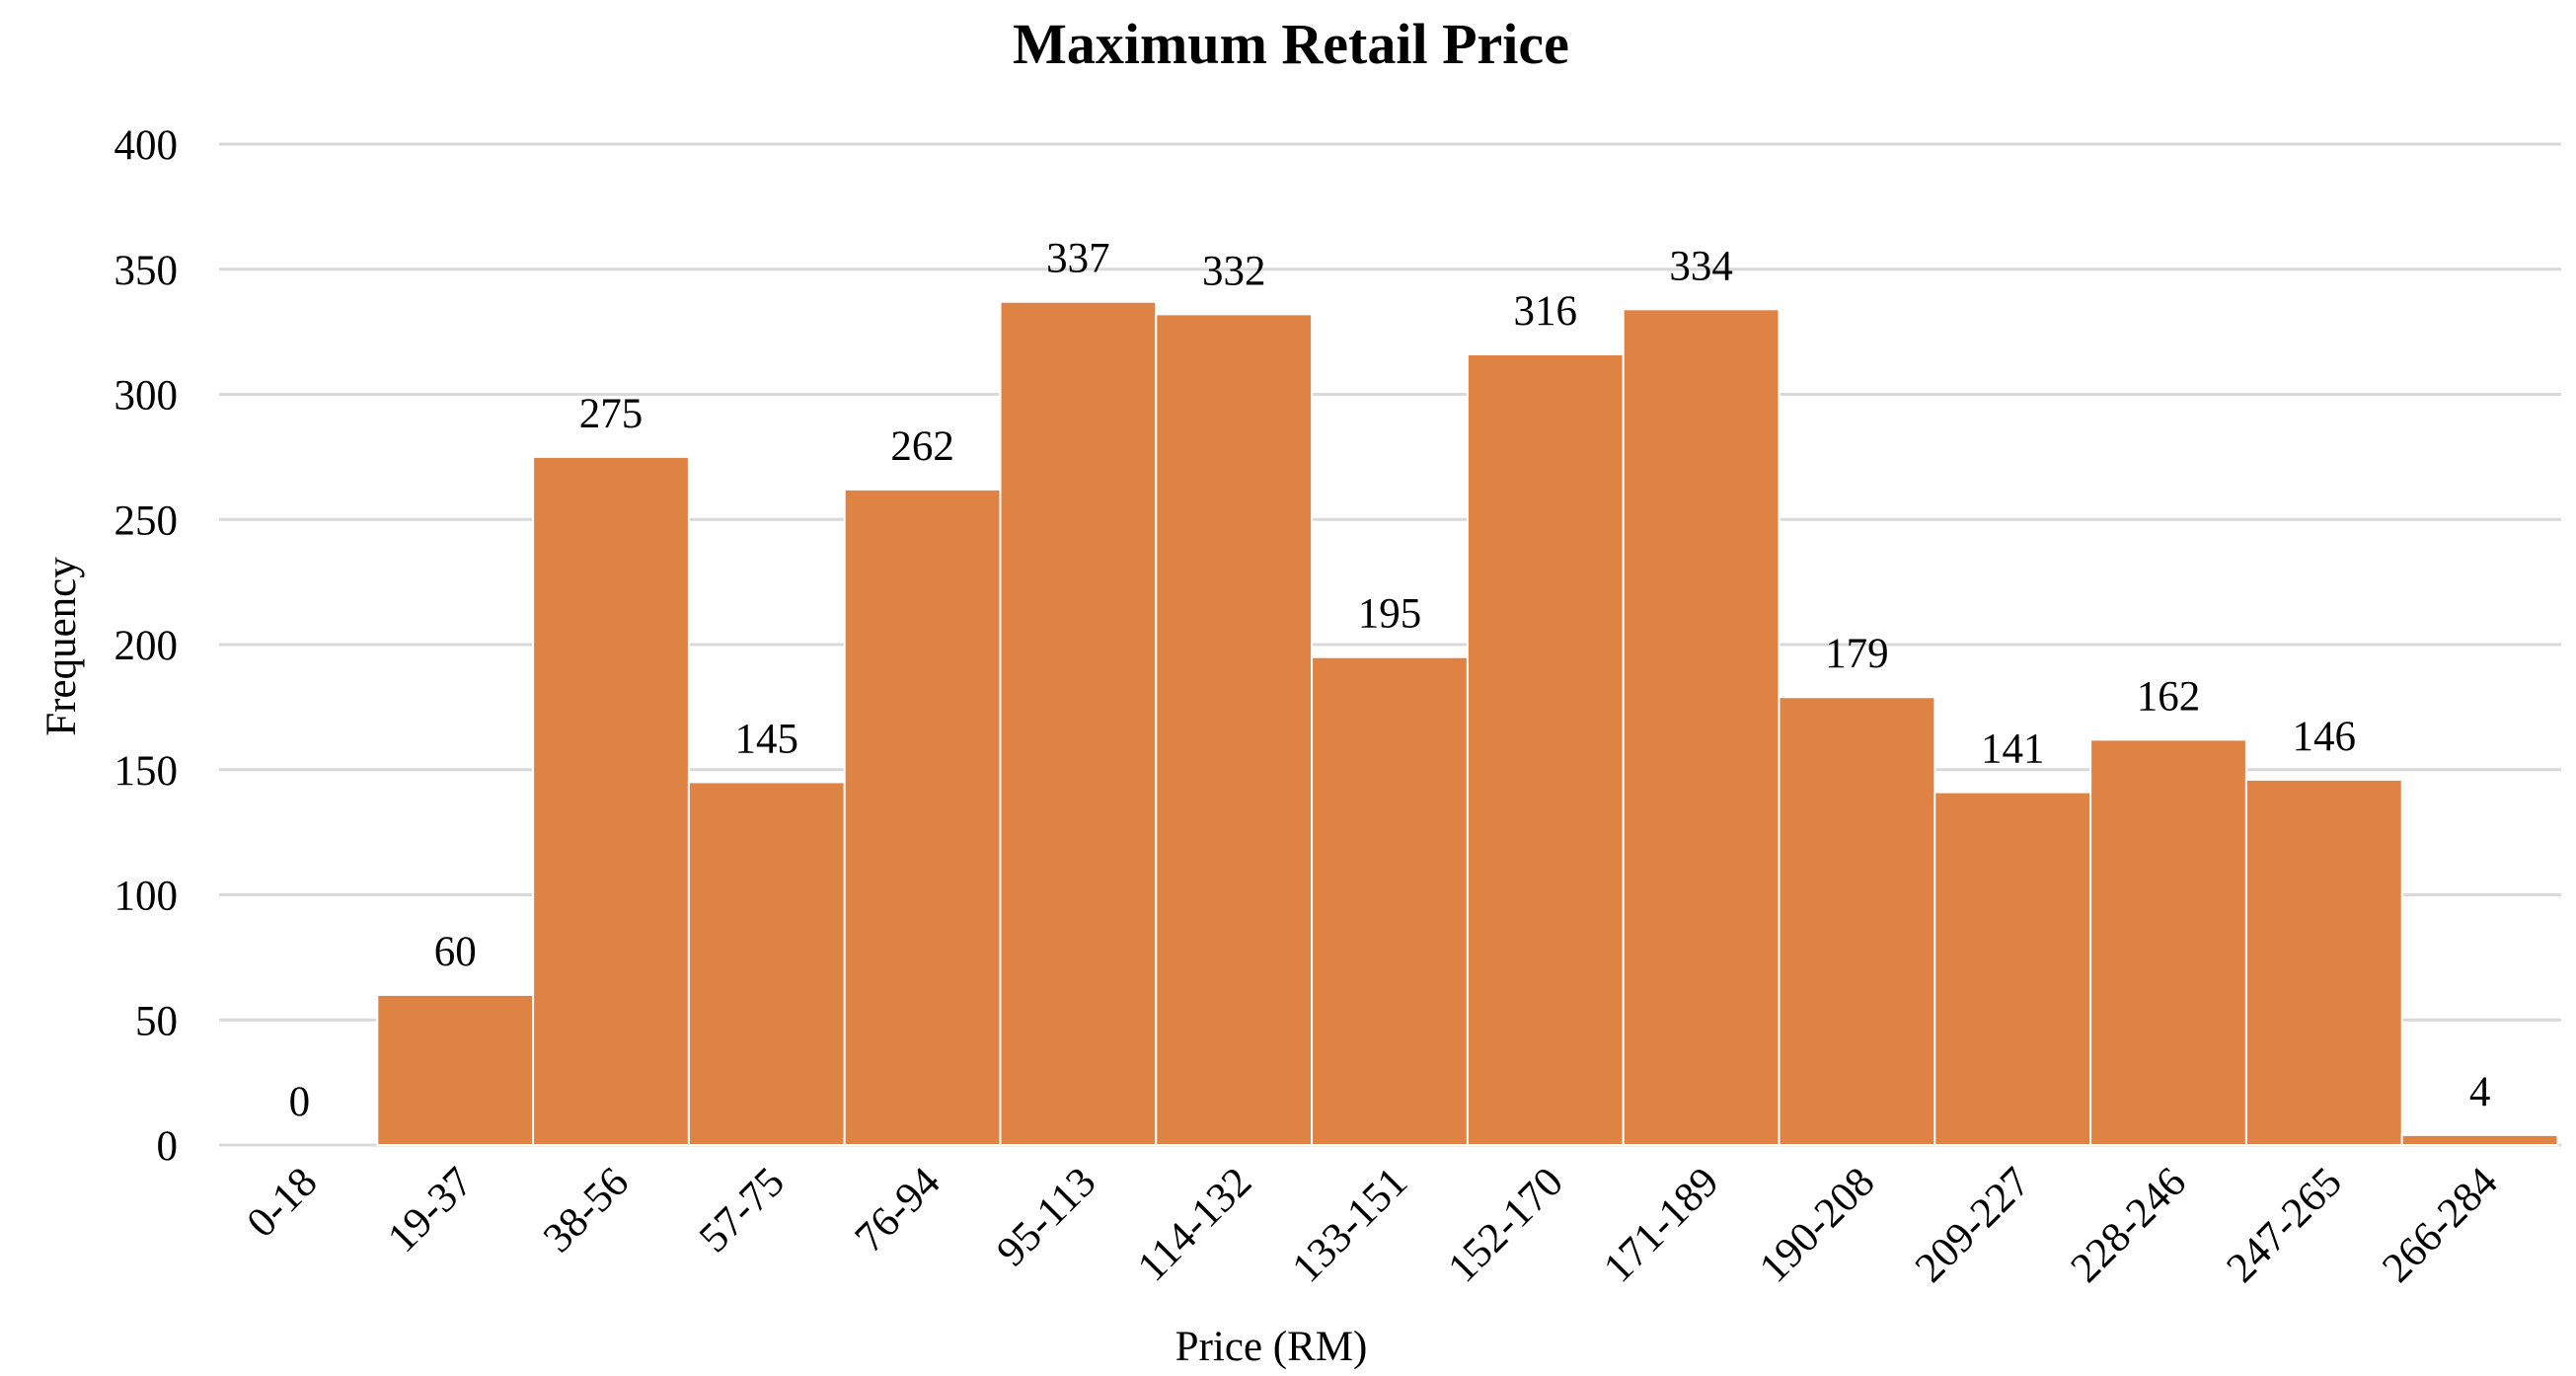 The height and width of the screenshot is (1376, 2576). What do you see at coordinates (1505, 1225) in the screenshot?
I see `x-tick-label: 152-170` at bounding box center [1505, 1225].